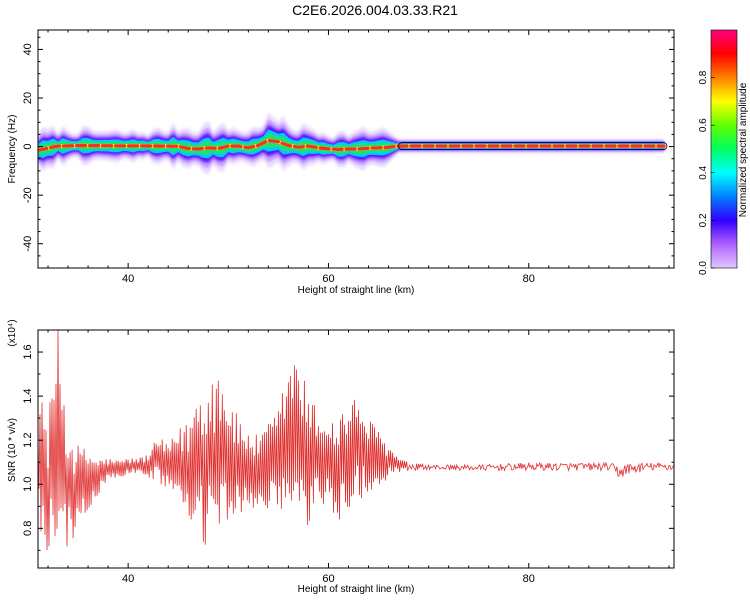  Describe the element at coordinates (12, 450) in the screenshot. I see `snr-y-label: SNR (10 * v/v)` at that location.